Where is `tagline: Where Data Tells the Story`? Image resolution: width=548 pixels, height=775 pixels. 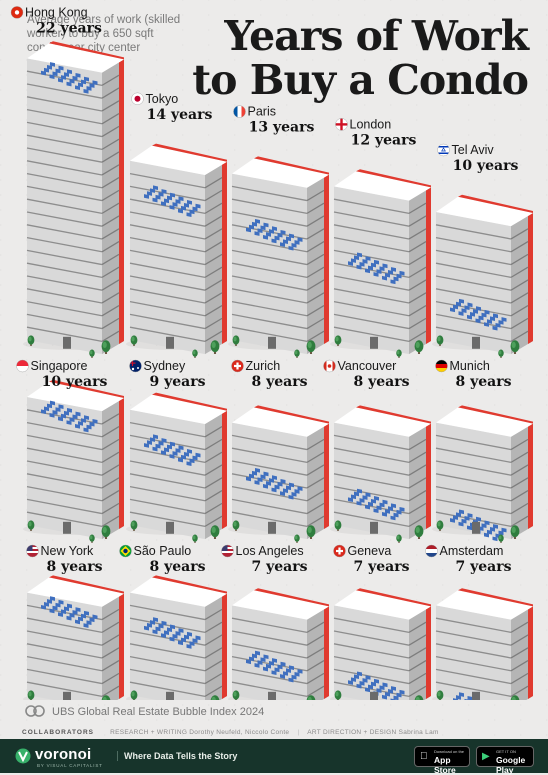 tagline: Where Data Tells the Story is located at coordinates (177, 756).